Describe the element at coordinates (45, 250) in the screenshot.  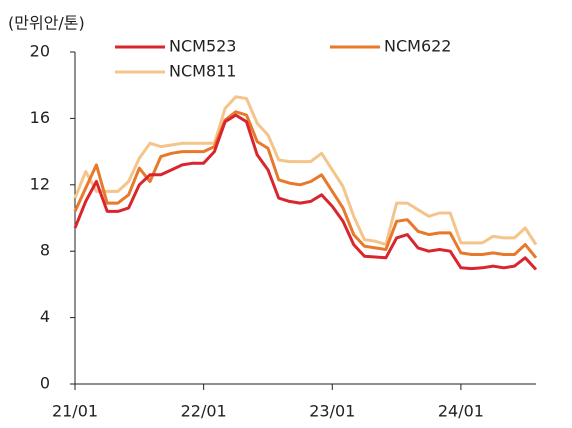
I see `y-tick-label: 8` at that location.